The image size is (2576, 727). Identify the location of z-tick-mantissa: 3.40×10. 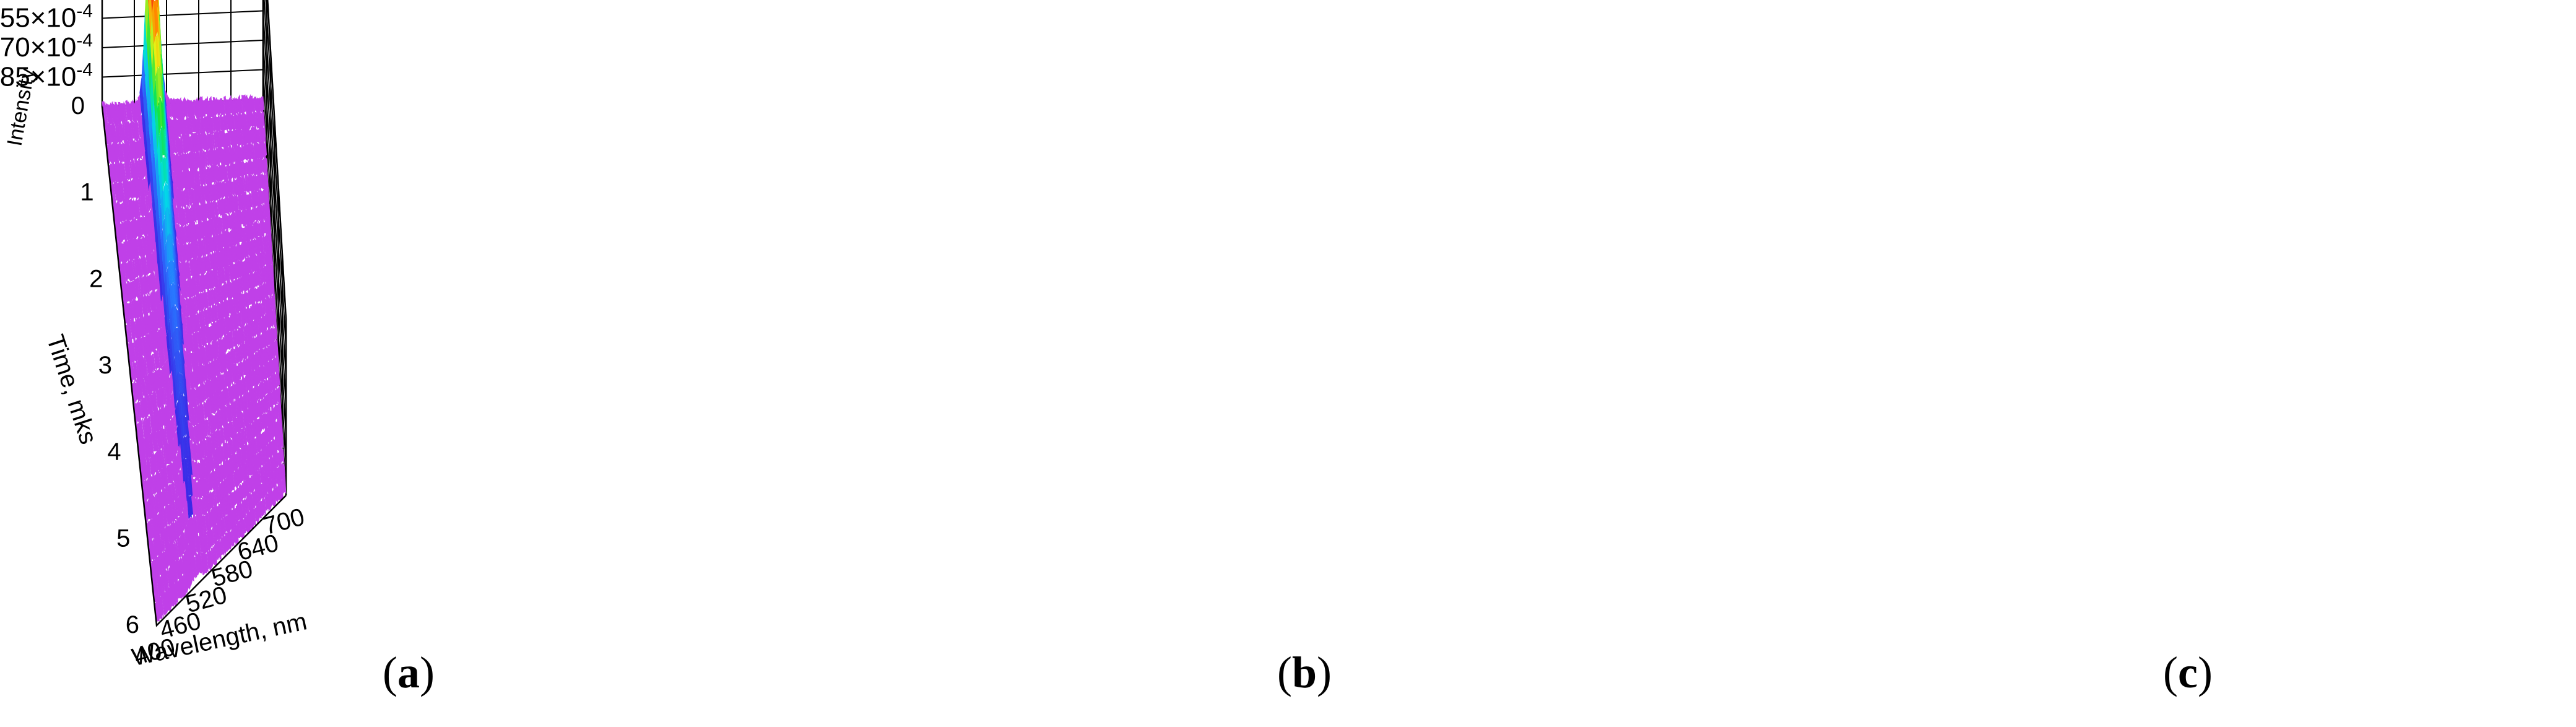
(38, 2).